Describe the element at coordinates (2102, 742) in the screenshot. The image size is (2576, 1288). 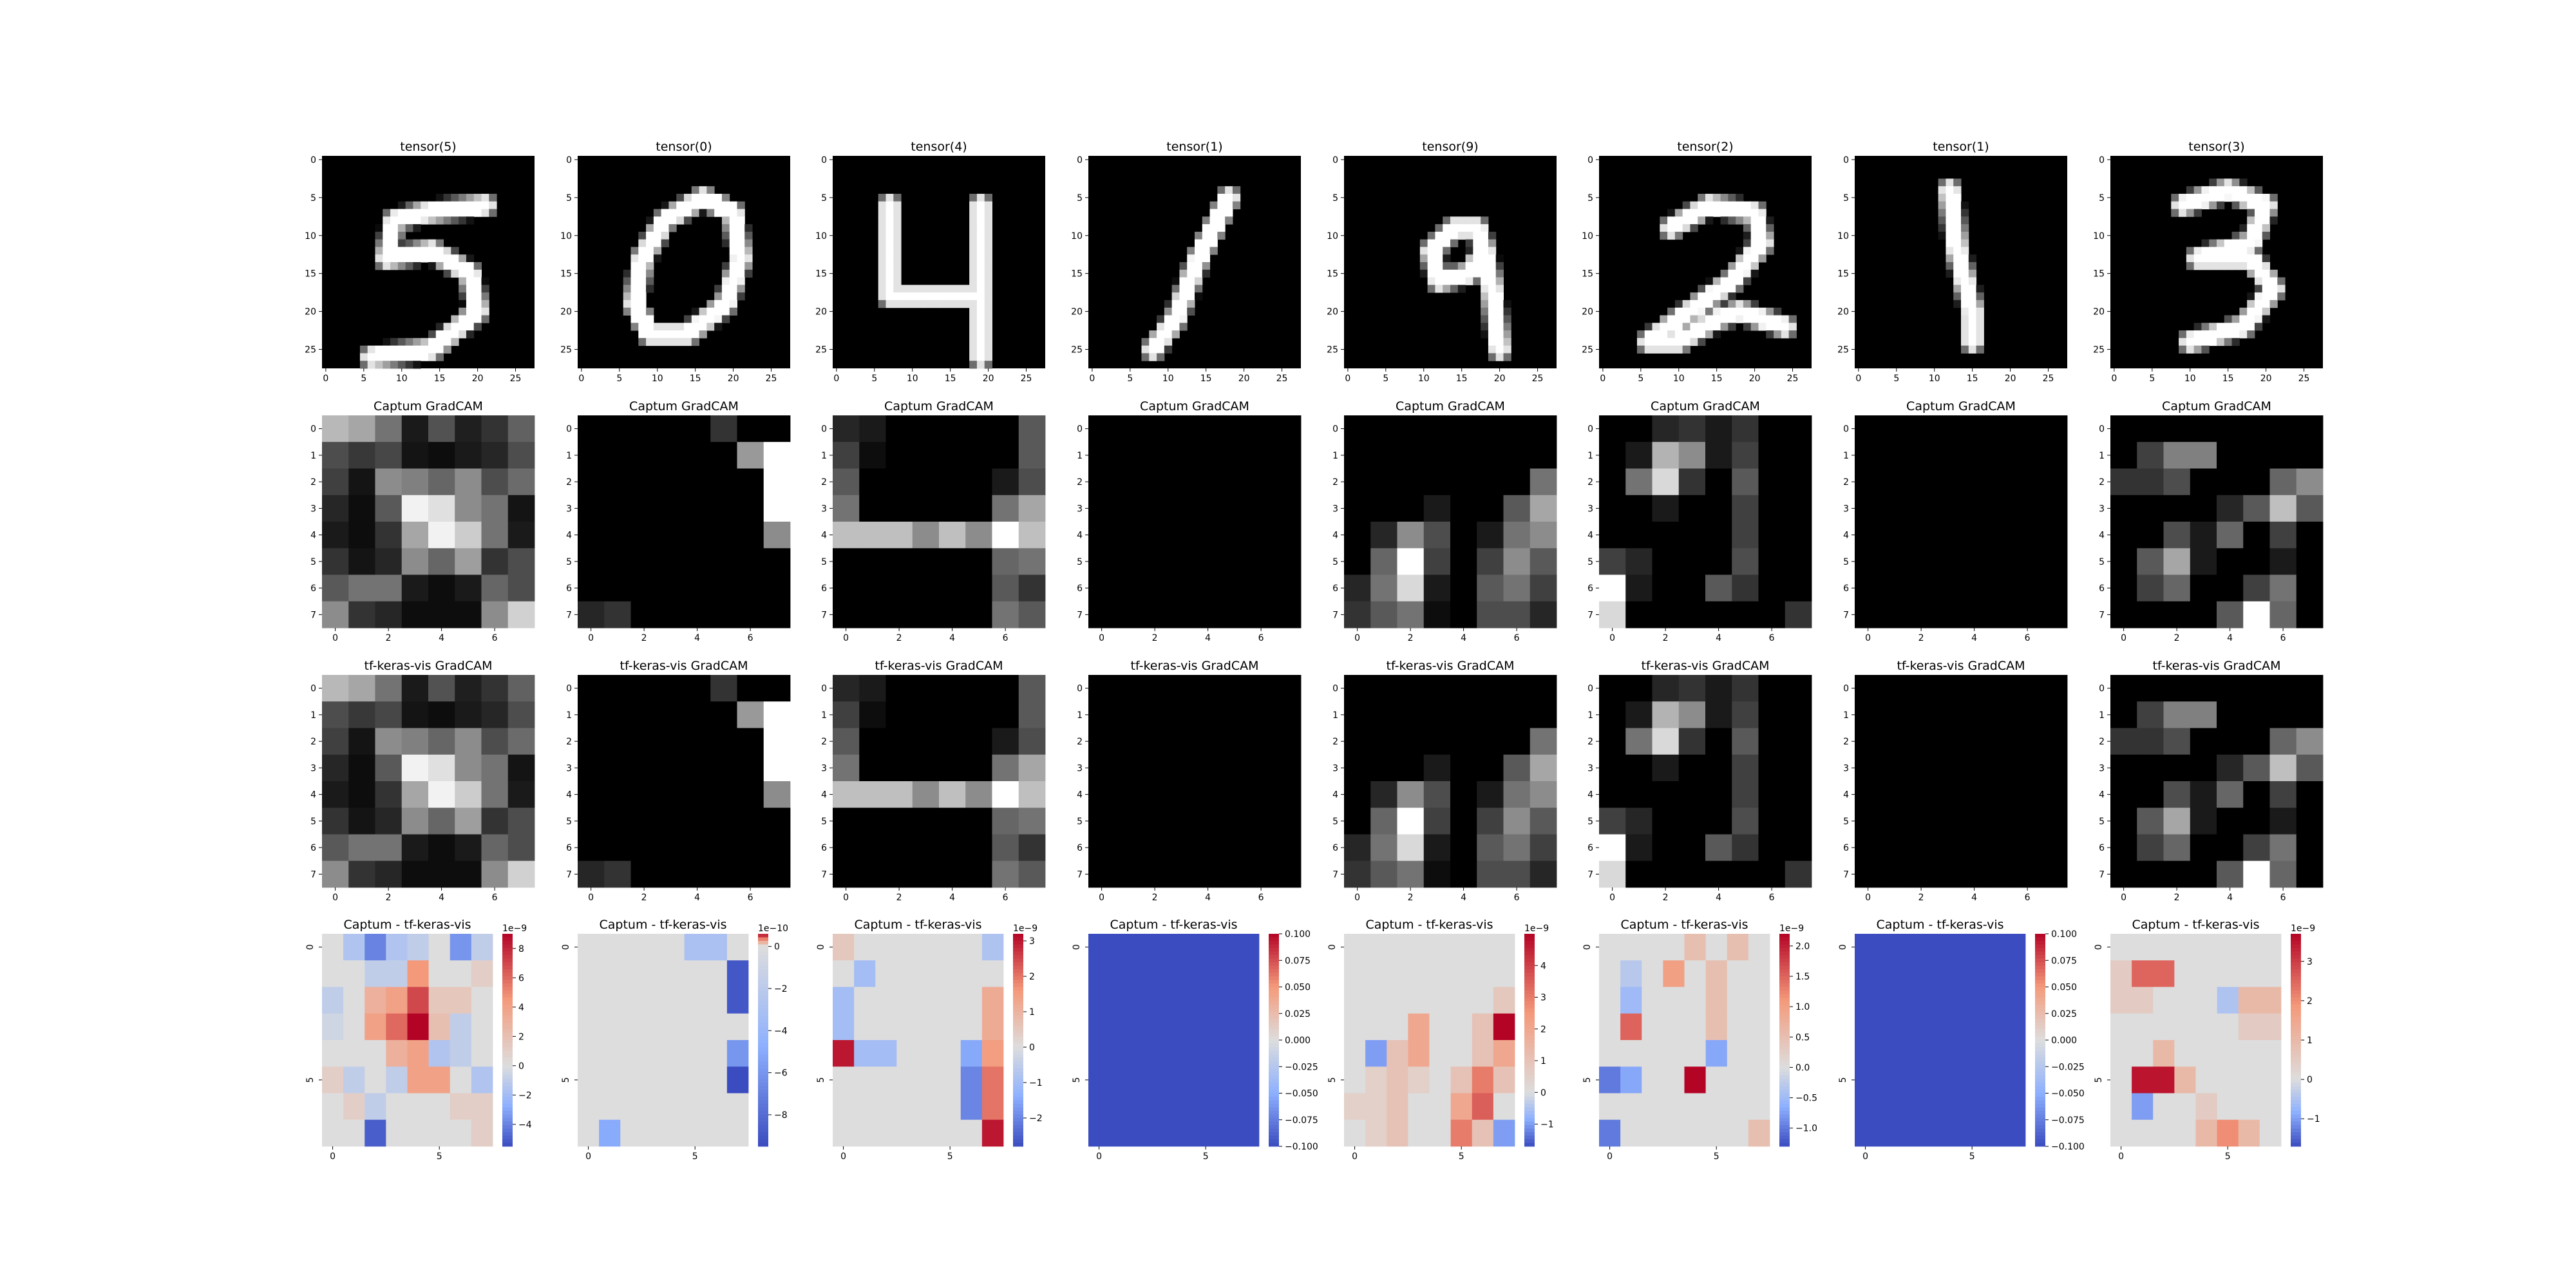
I see `y-tick-label: 2` at that location.